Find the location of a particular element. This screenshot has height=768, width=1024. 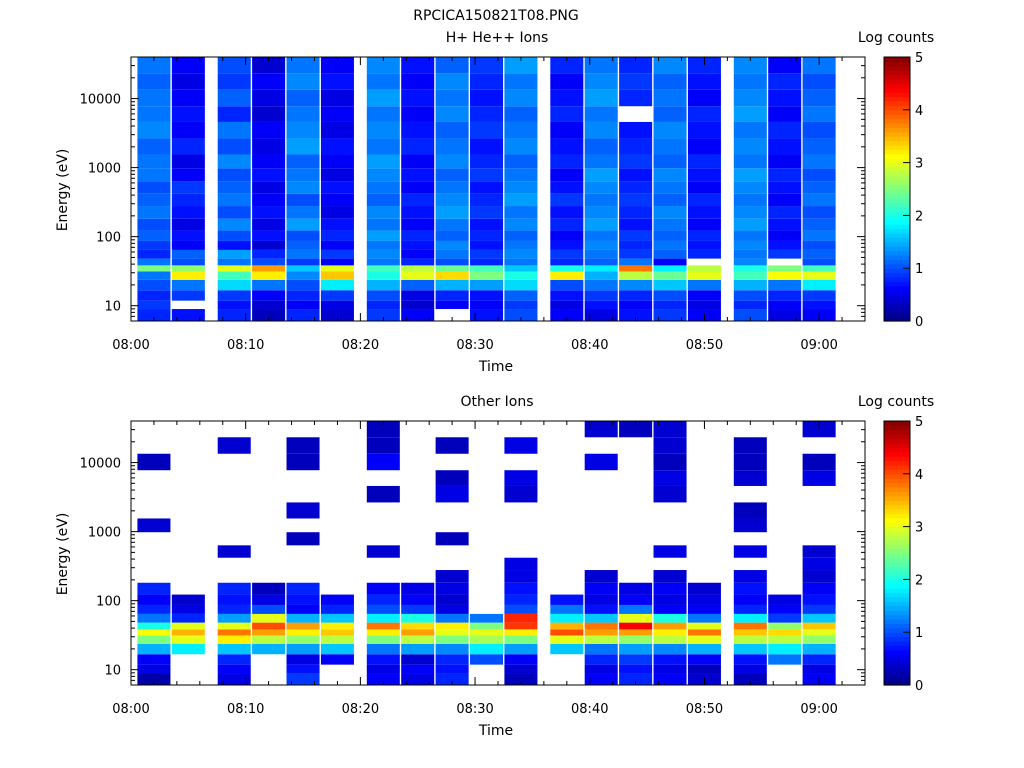

x-tick-label: 08:20 is located at coordinates (360, 345).